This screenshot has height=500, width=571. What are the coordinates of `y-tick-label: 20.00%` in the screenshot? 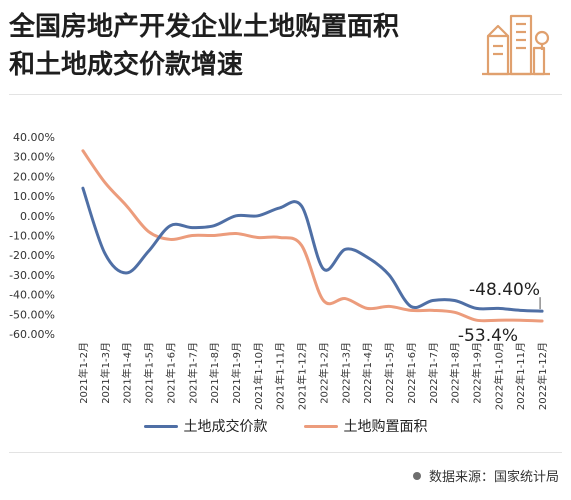 It's located at (34, 176).